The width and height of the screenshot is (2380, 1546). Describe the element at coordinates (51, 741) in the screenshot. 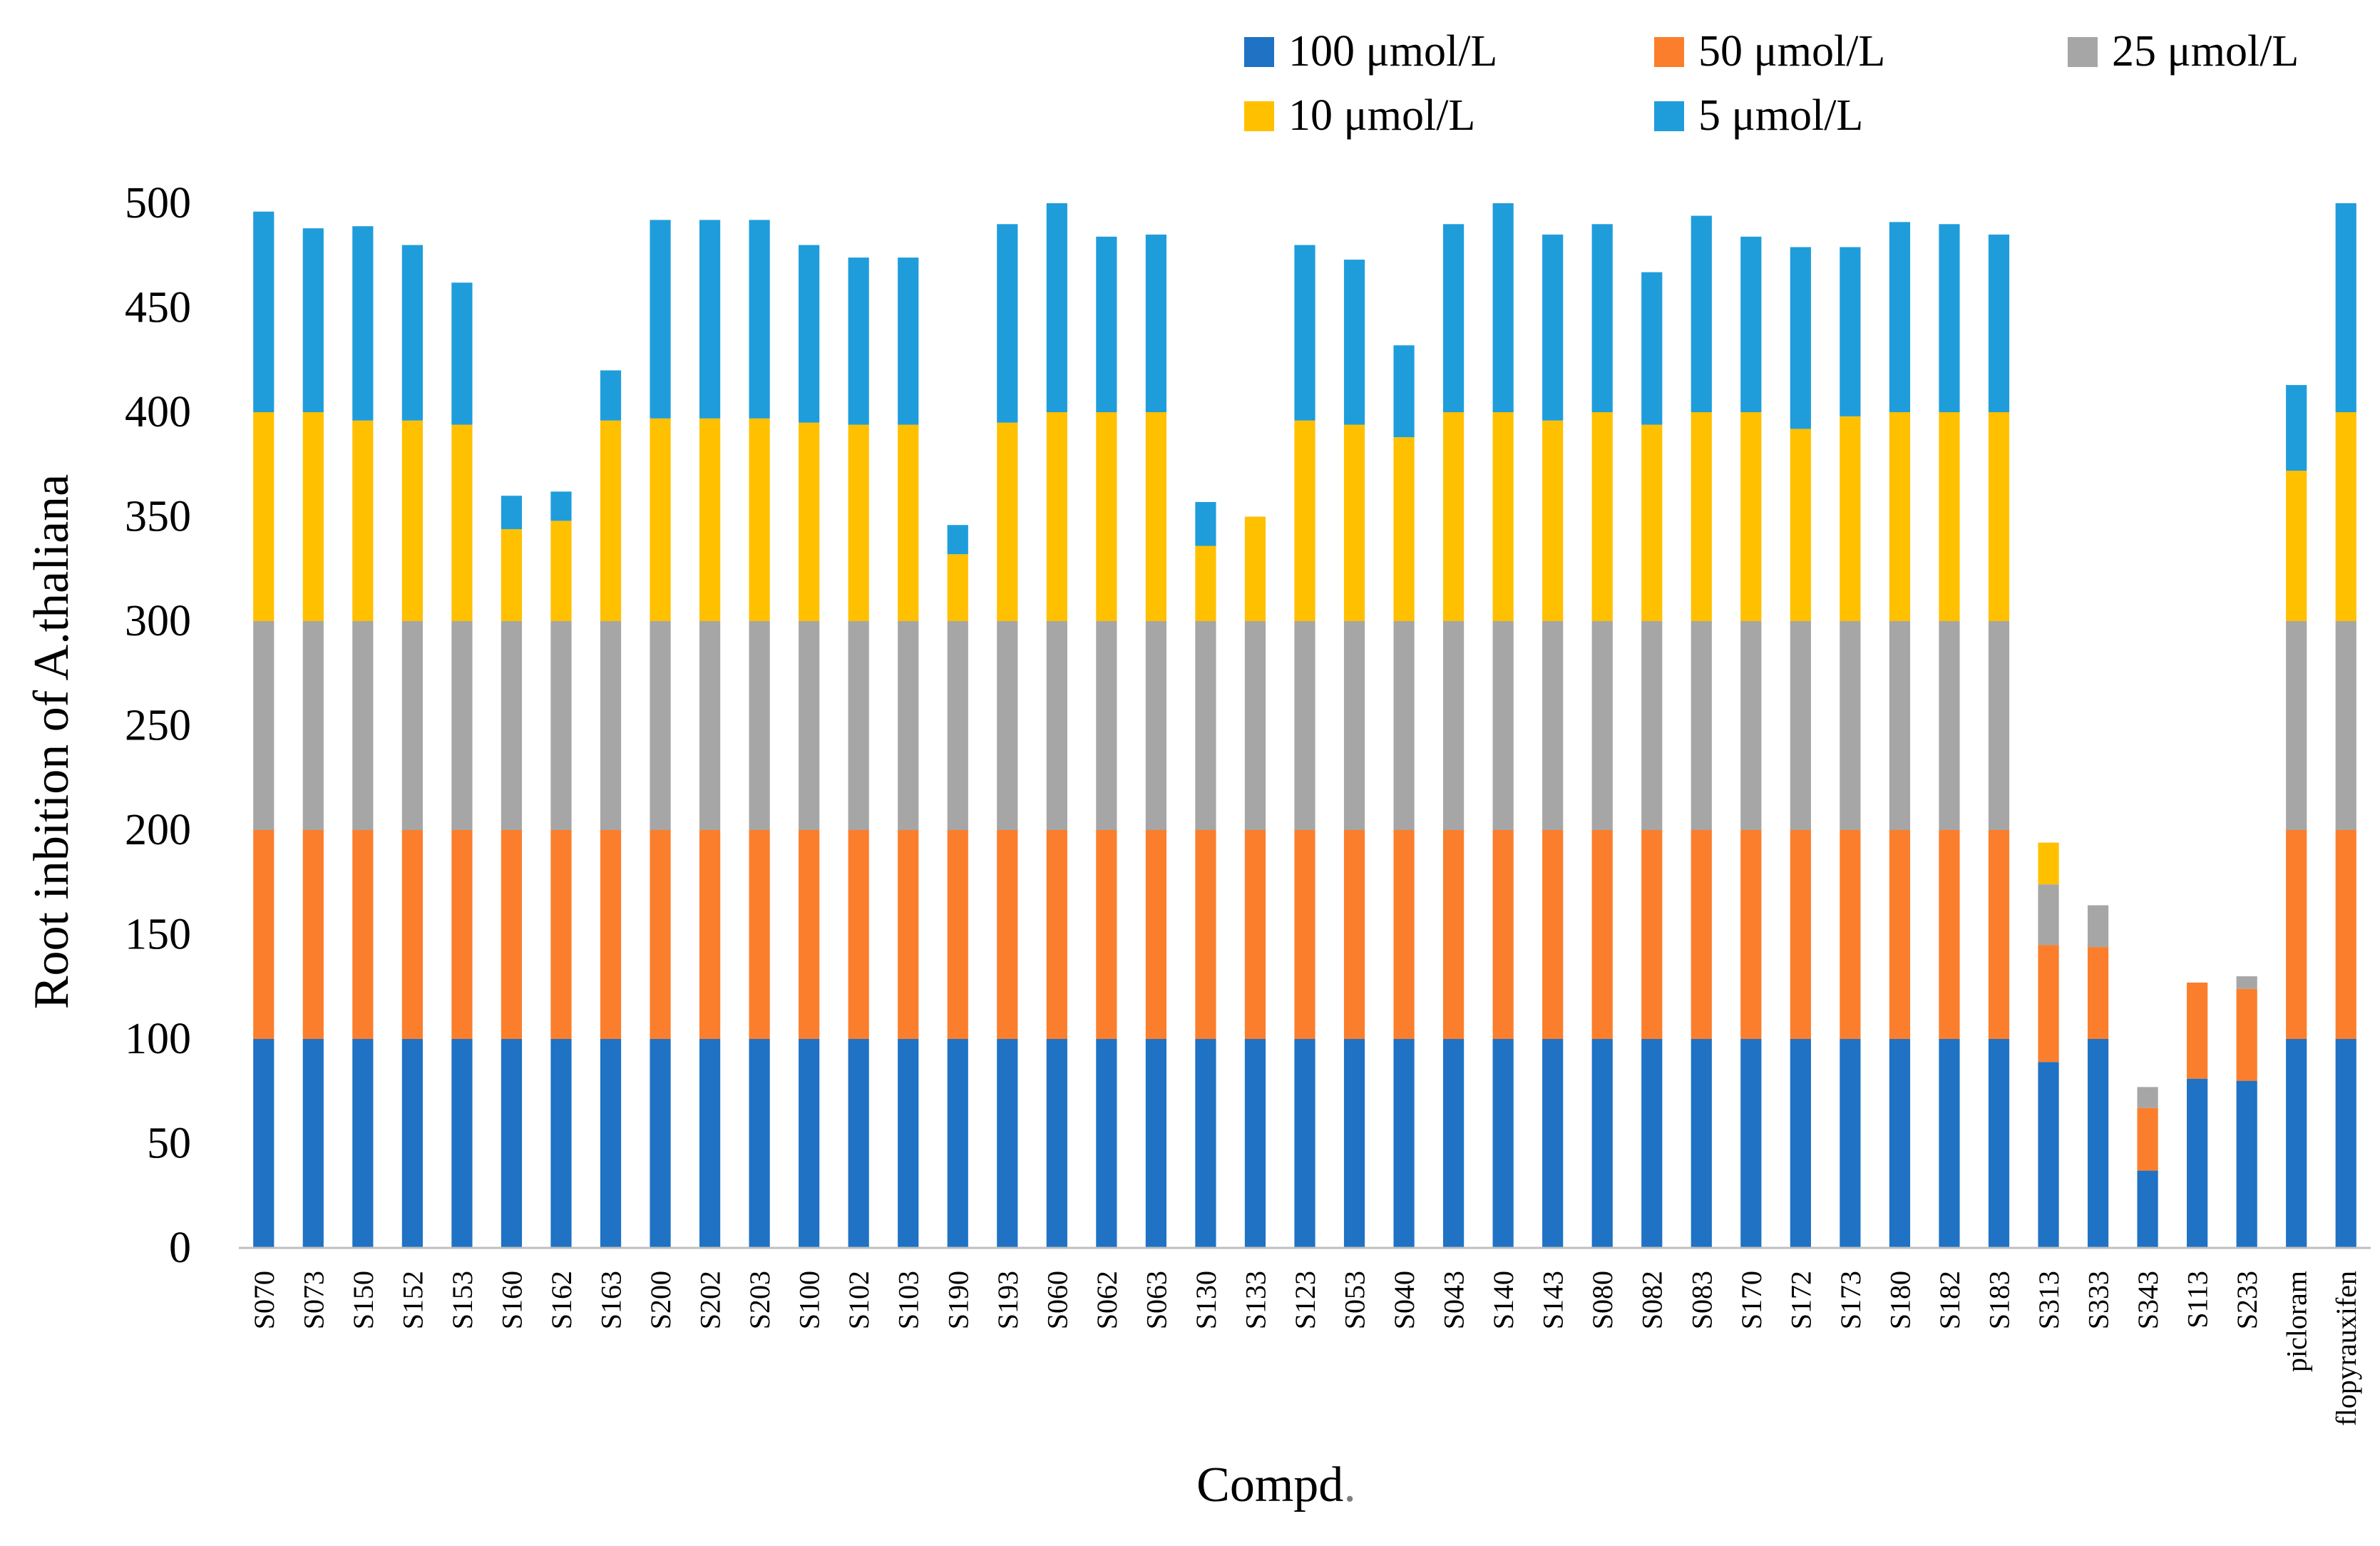

I see `y-axis-title: Root inbition of A.thaliana` at that location.